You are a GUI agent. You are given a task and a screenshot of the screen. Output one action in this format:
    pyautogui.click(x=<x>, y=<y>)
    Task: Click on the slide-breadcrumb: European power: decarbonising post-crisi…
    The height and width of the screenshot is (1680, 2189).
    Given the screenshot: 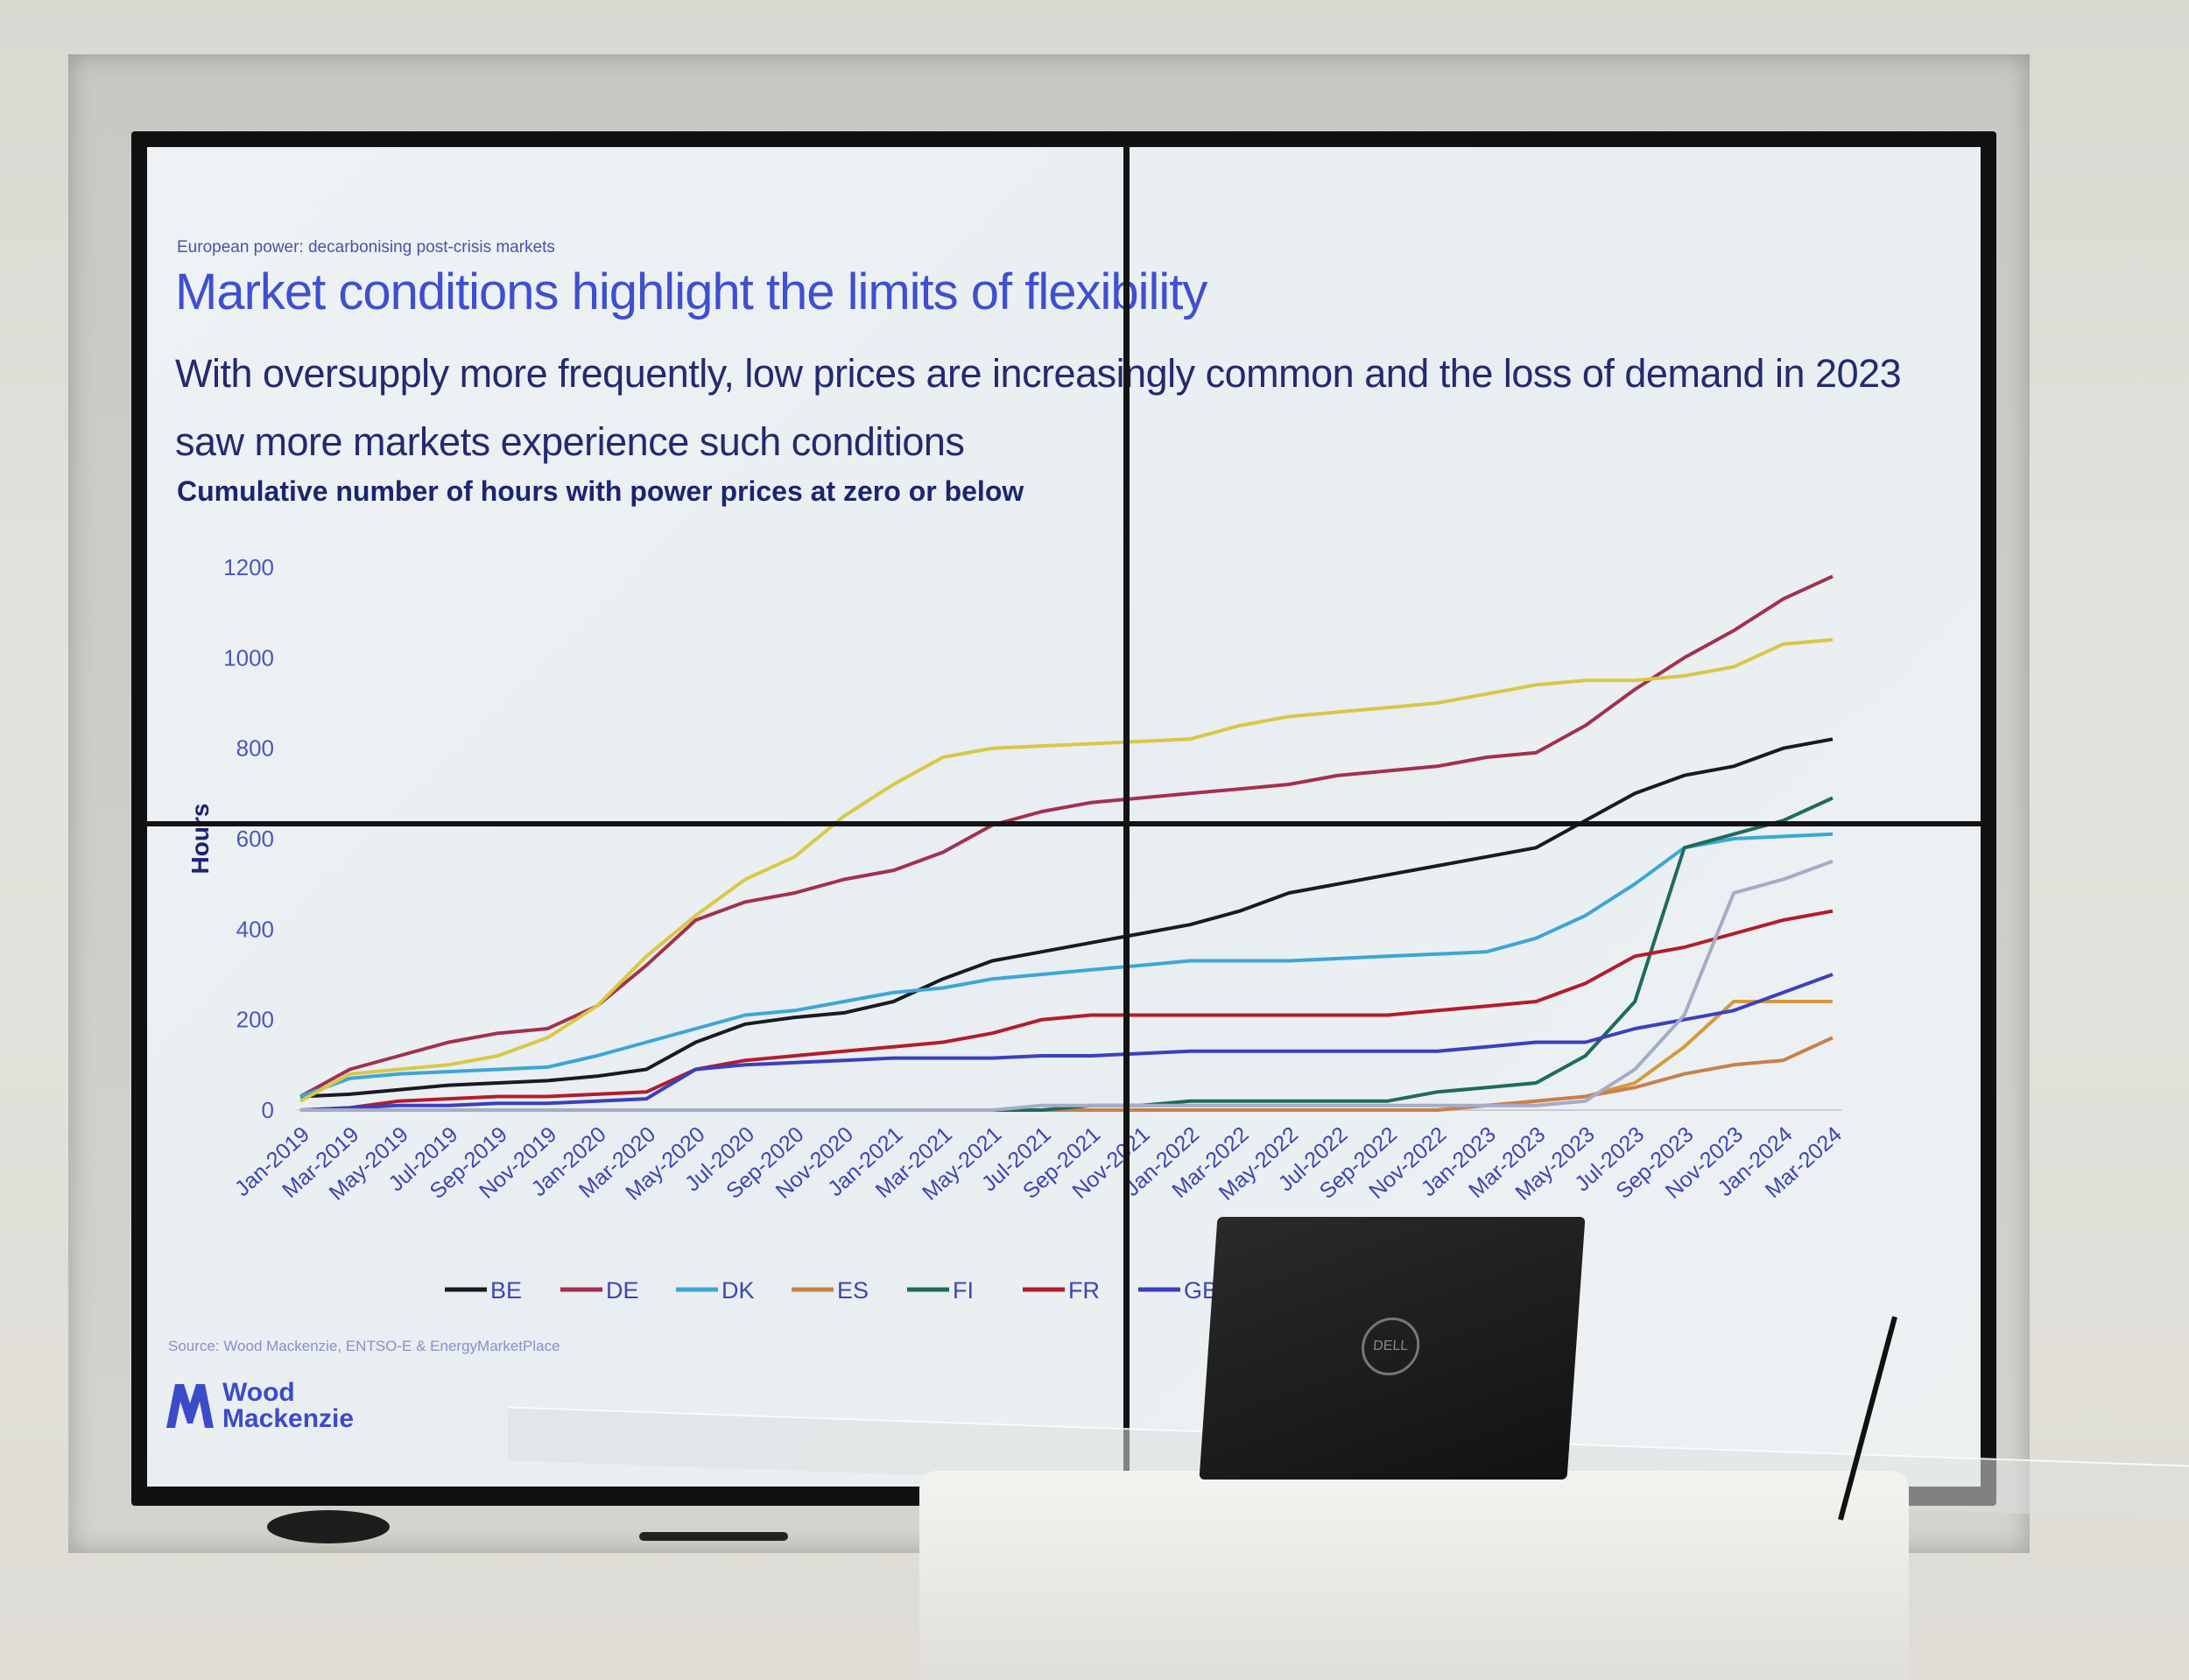 What is the action you would take?
    pyautogui.click(x=366, y=247)
    